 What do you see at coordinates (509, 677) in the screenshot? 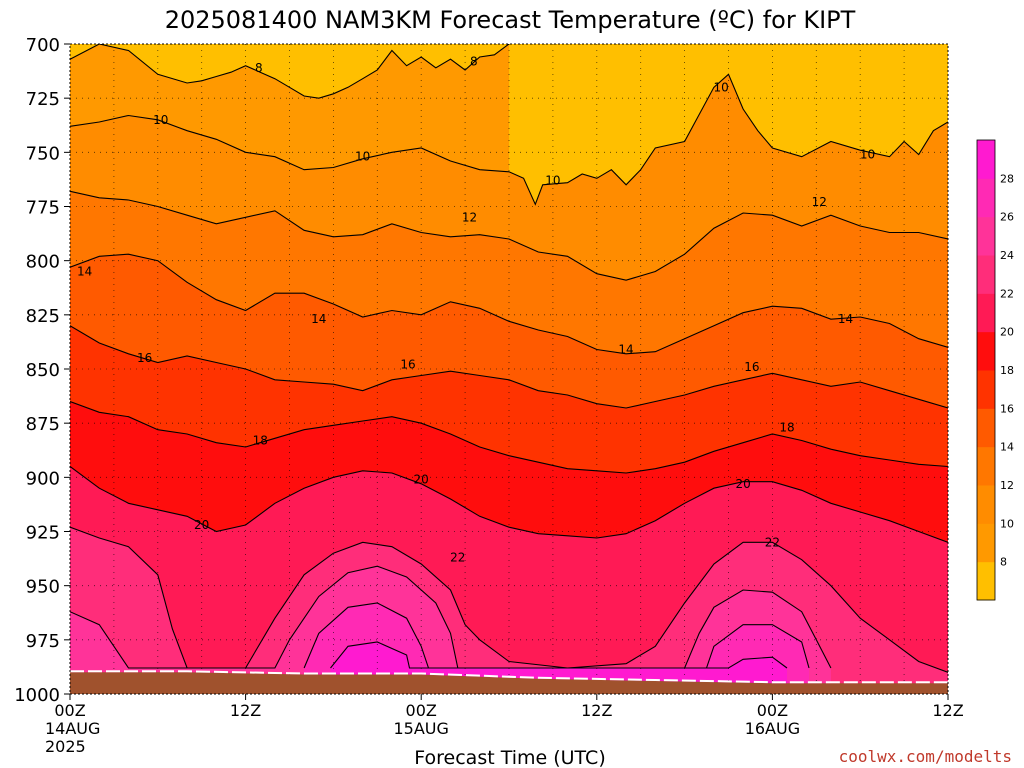
I see `terrain-edge` at bounding box center [509, 677].